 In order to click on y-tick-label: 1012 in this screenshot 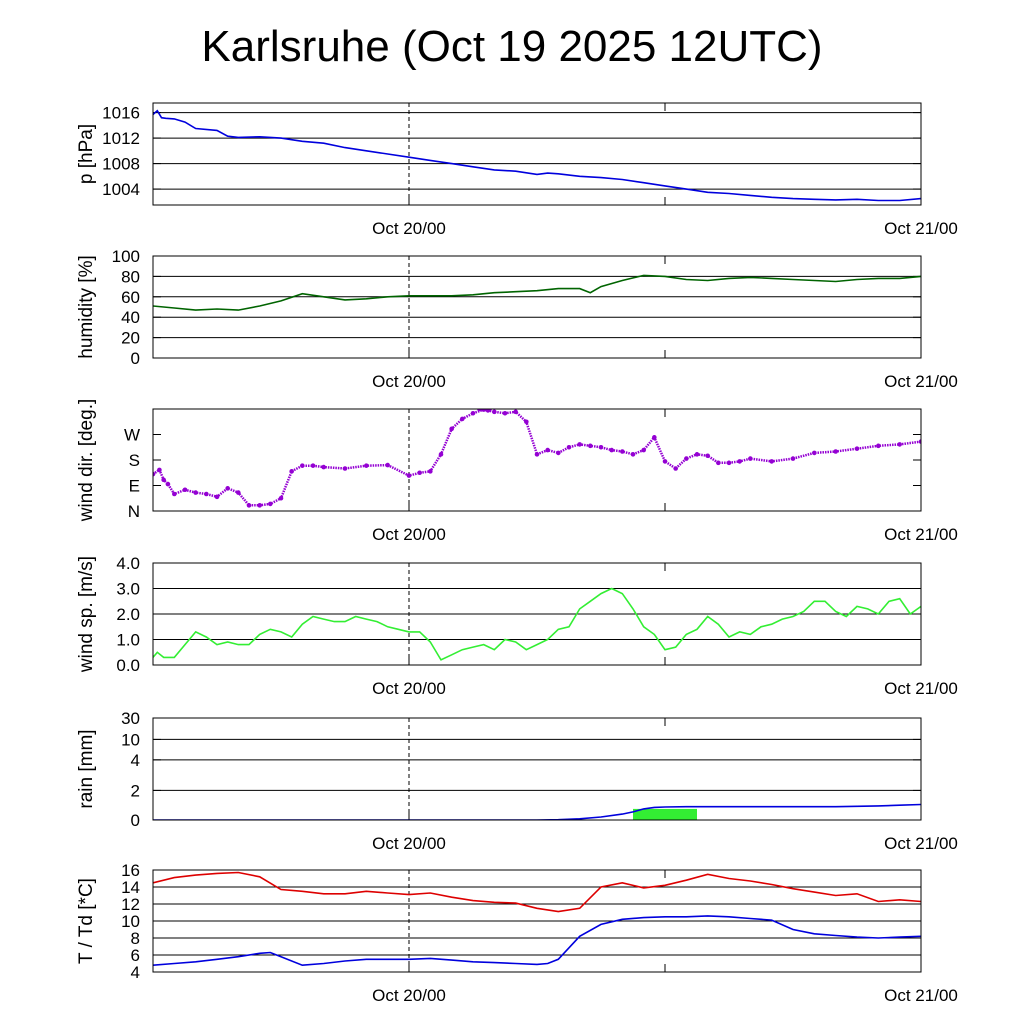, I will do `click(121, 138)`.